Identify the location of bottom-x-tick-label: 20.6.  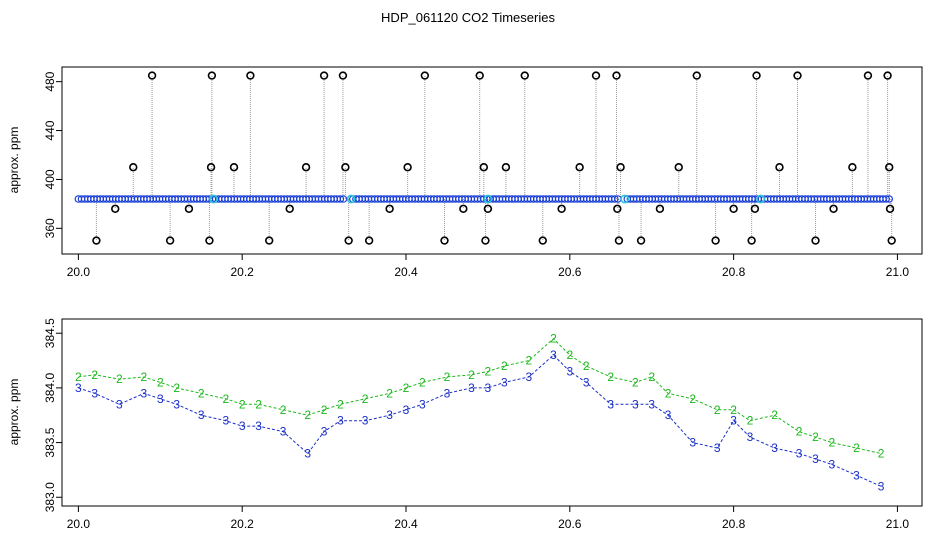
(570, 524).